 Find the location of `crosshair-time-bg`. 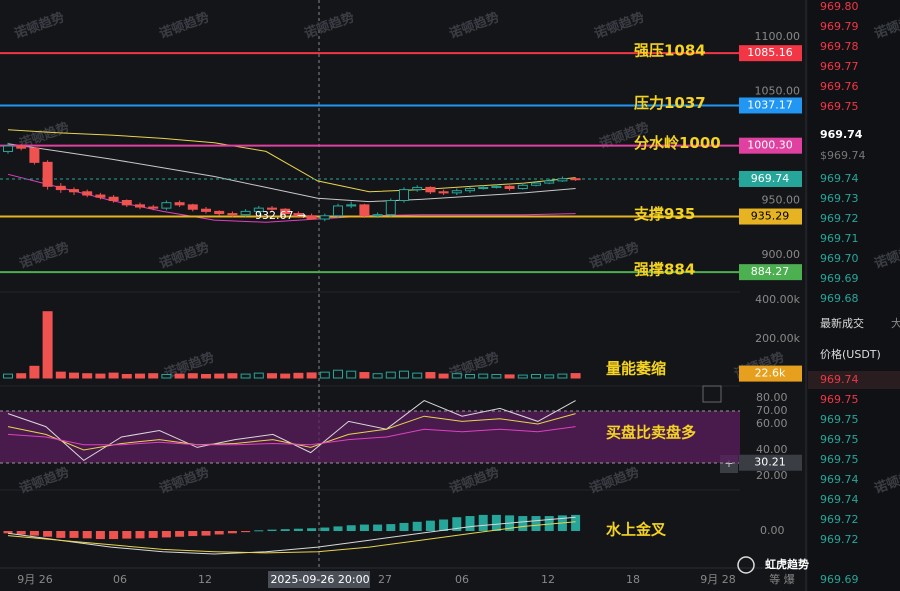

crosshair-time-bg is located at coordinates (319, 579).